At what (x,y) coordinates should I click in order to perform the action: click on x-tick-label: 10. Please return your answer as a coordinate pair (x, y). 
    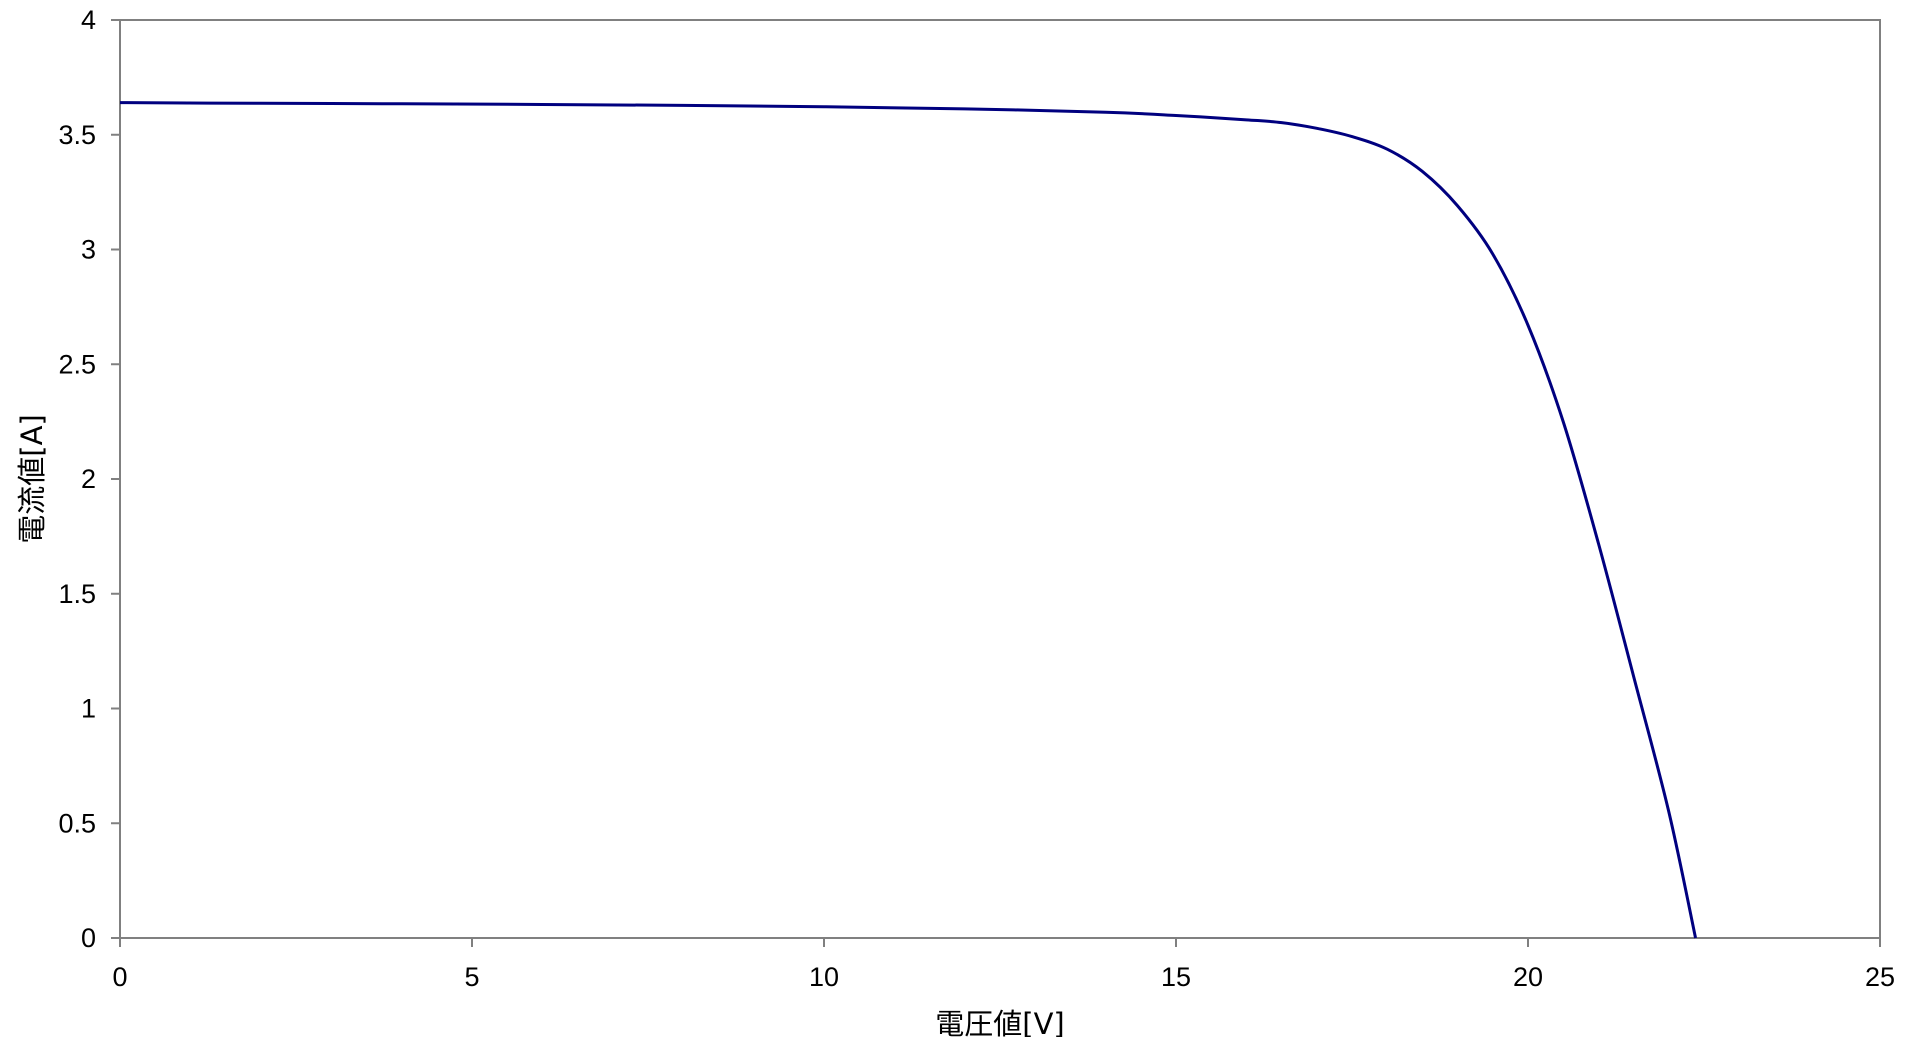
    Looking at the image, I should click on (824, 977).